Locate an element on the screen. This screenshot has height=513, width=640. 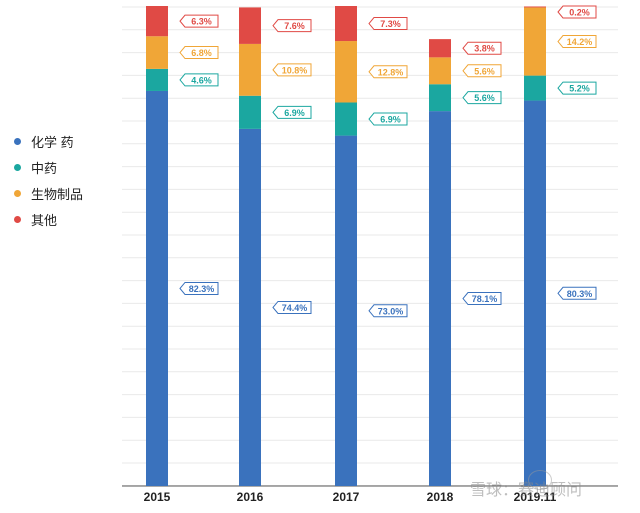
data-label-text: 3.8% is located at coordinates (484, 49).